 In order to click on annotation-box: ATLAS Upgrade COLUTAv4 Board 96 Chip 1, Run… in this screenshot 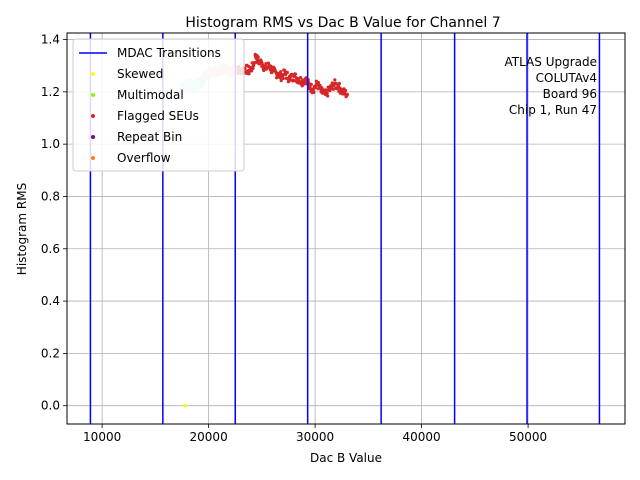, I will do `click(550, 86)`.